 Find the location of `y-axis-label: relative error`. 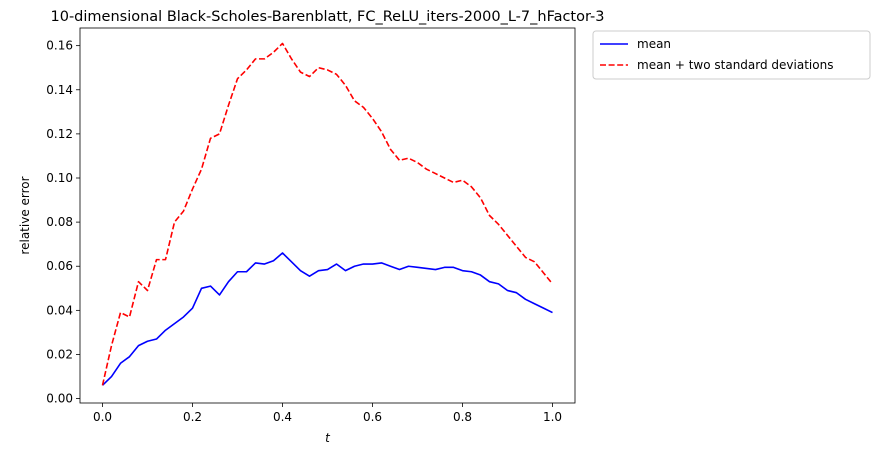

y-axis-label: relative error is located at coordinates (25, 215).